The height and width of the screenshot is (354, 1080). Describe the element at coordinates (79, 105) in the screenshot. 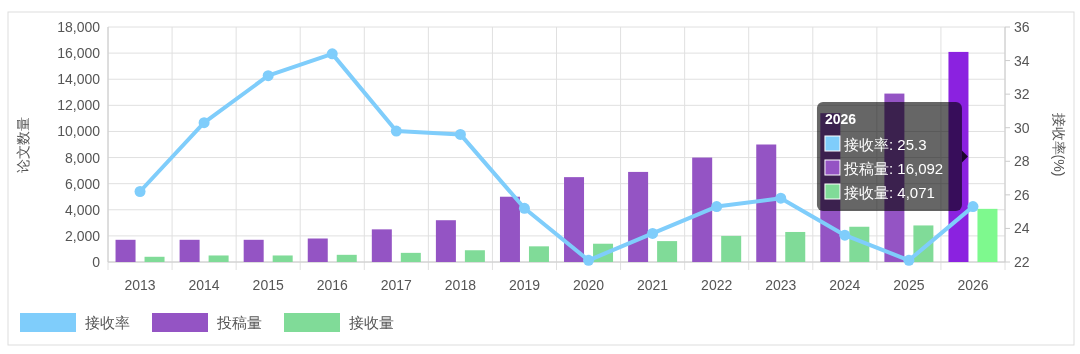

I see `y-tick-label: 12,000` at that location.